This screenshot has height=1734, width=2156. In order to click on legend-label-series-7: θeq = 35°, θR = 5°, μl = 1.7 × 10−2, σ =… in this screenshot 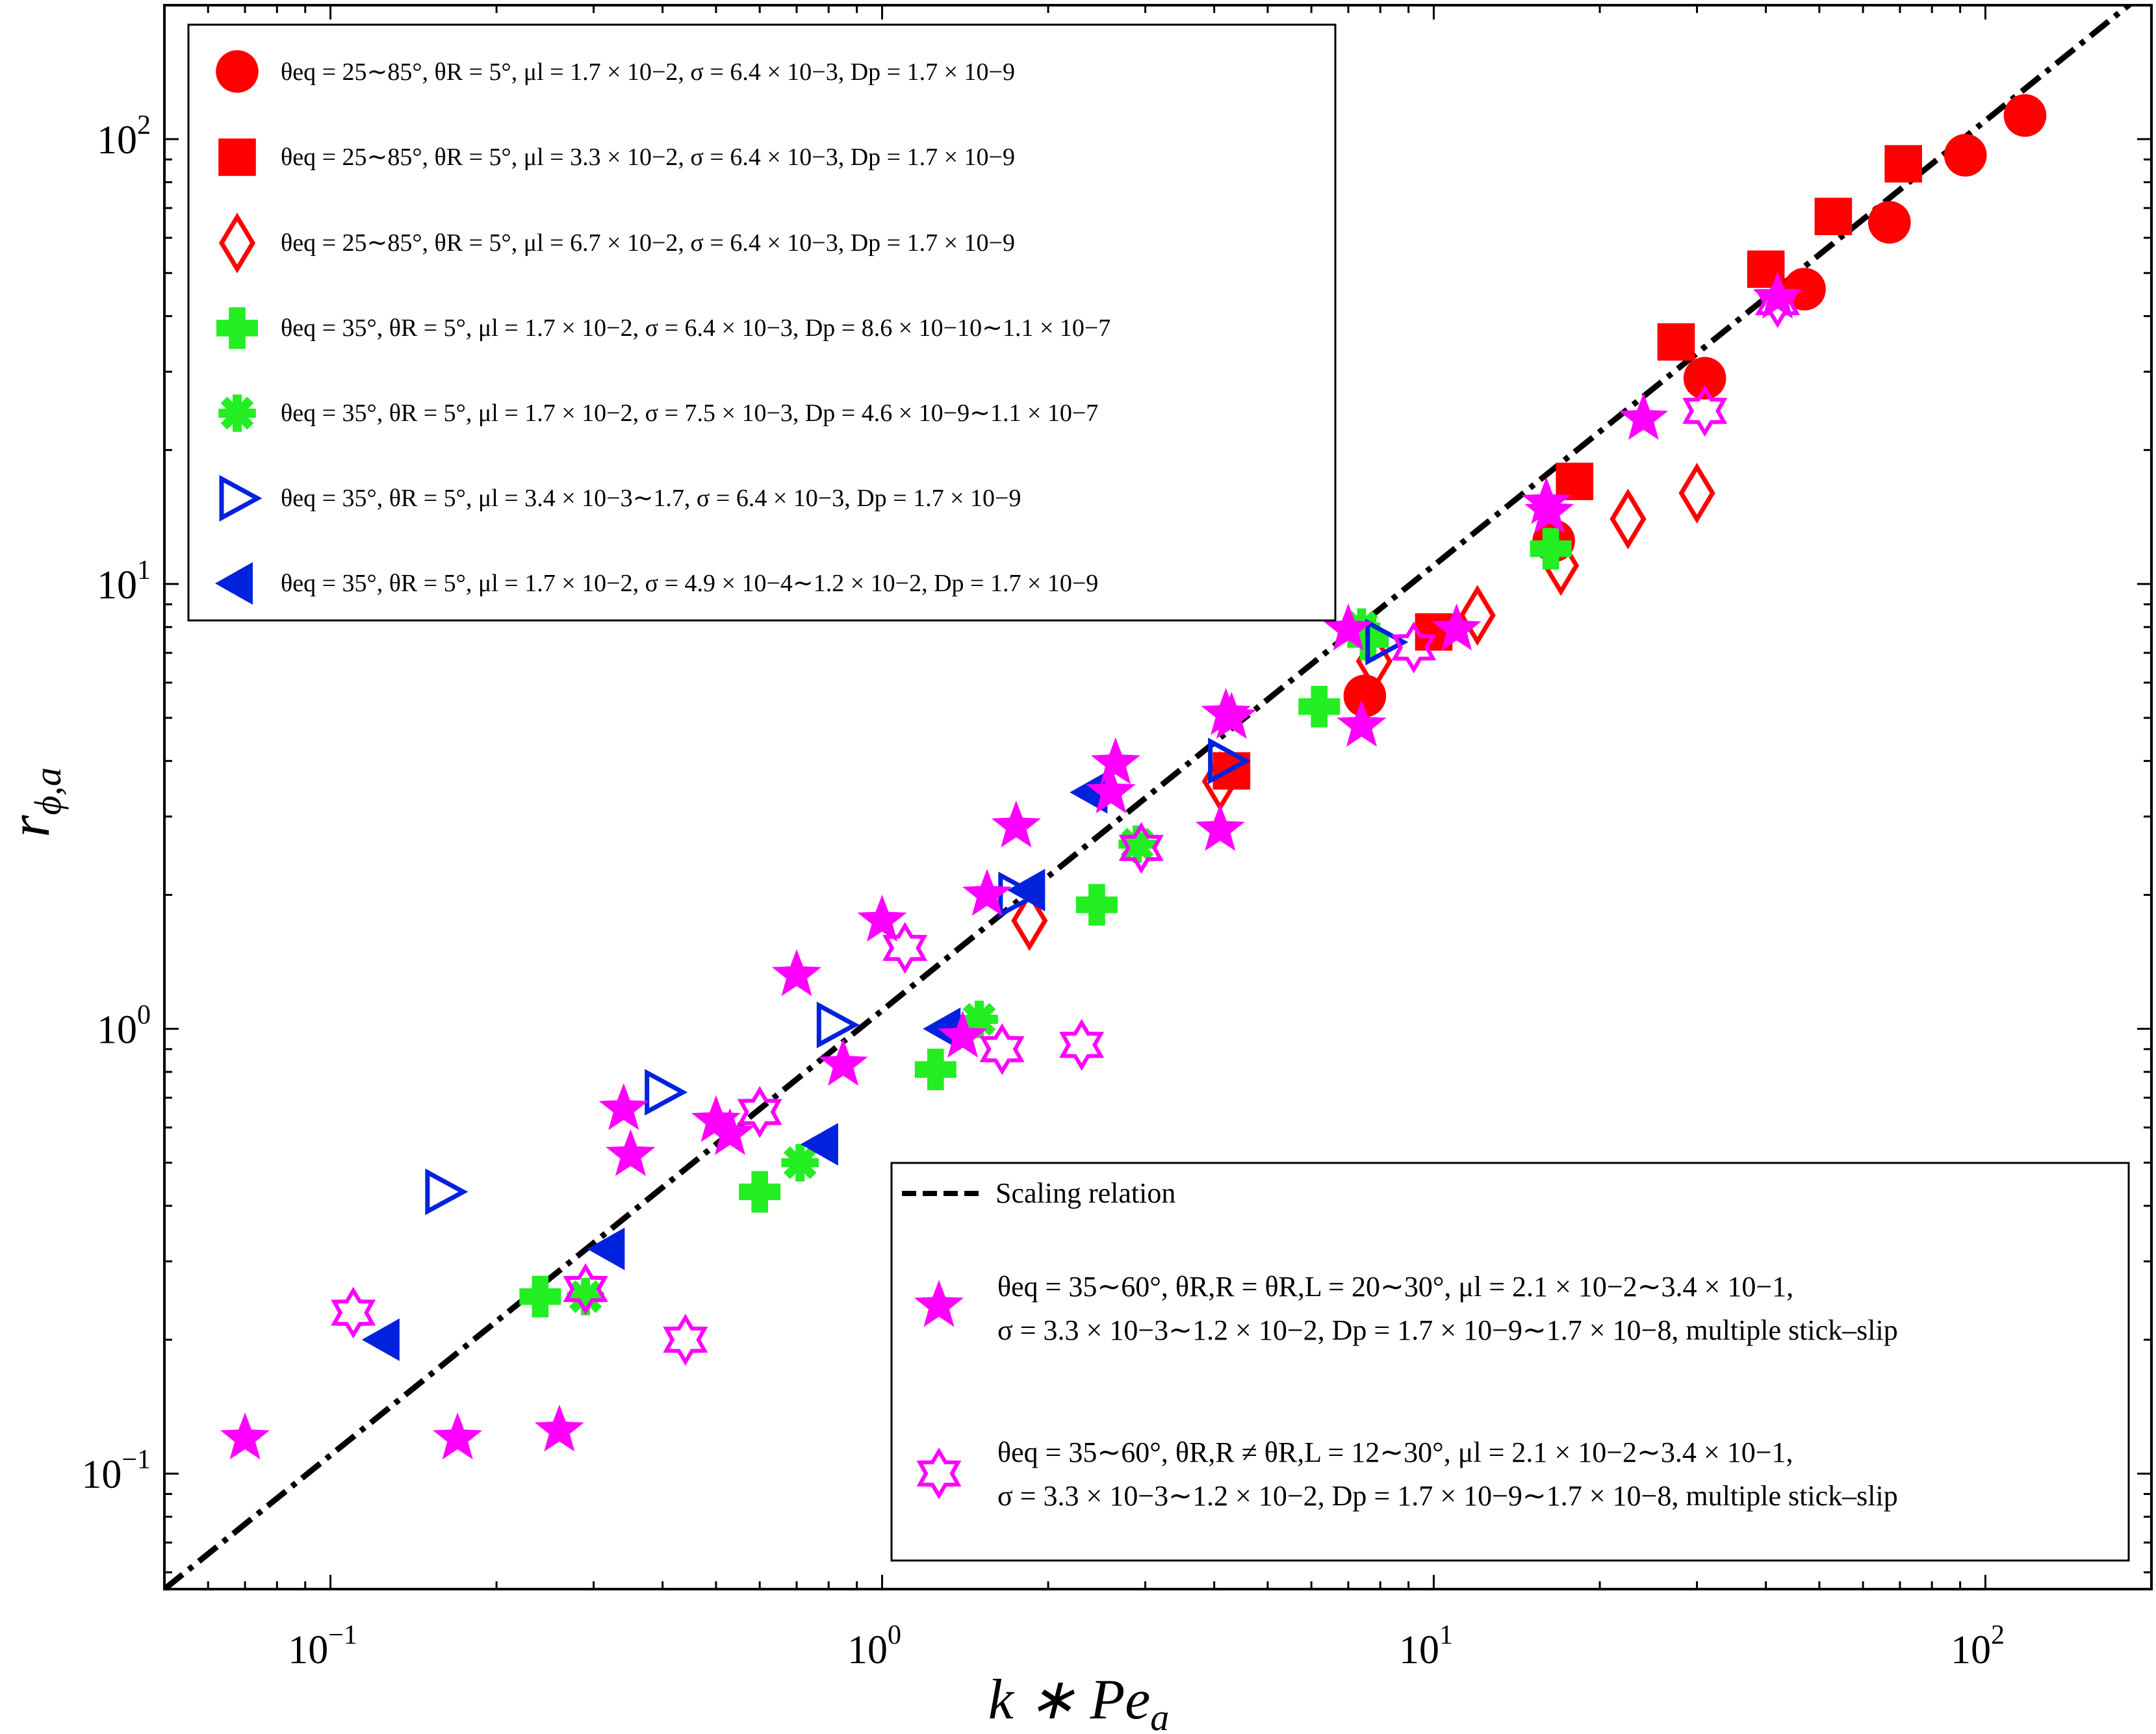, I will do `click(689, 583)`.